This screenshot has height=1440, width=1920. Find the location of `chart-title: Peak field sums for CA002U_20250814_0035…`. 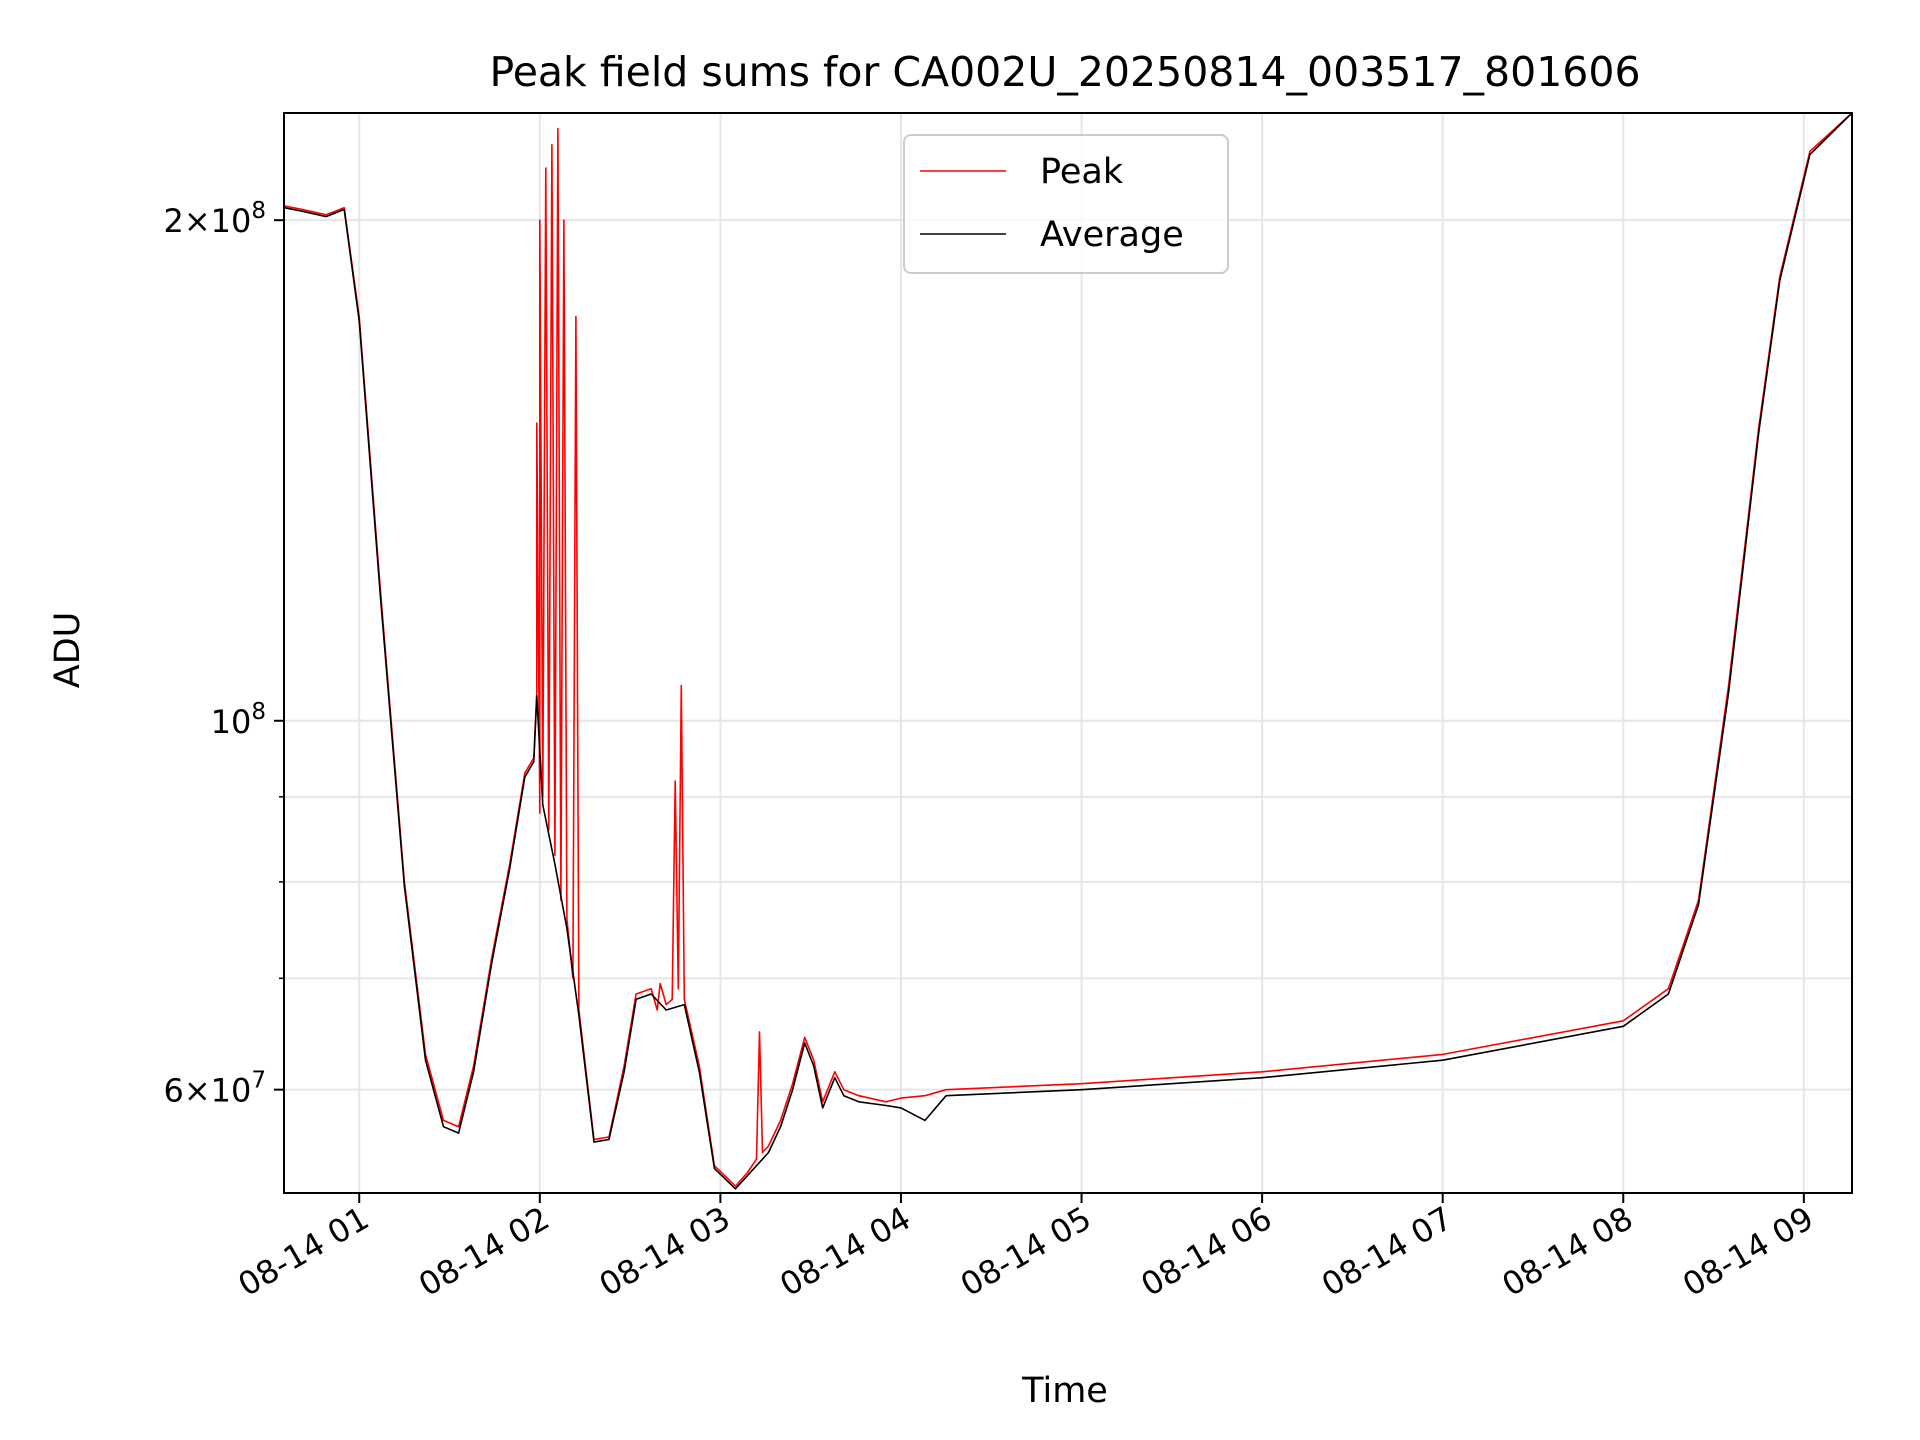

chart-title: Peak field sums for CA002U_20250814_0035… is located at coordinates (1064, 72).